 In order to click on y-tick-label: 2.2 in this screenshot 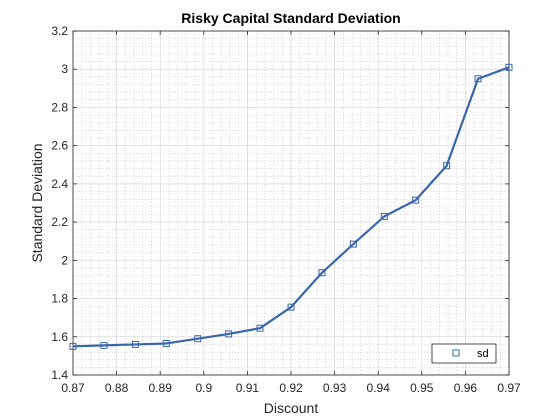, I will do `click(59, 222)`.